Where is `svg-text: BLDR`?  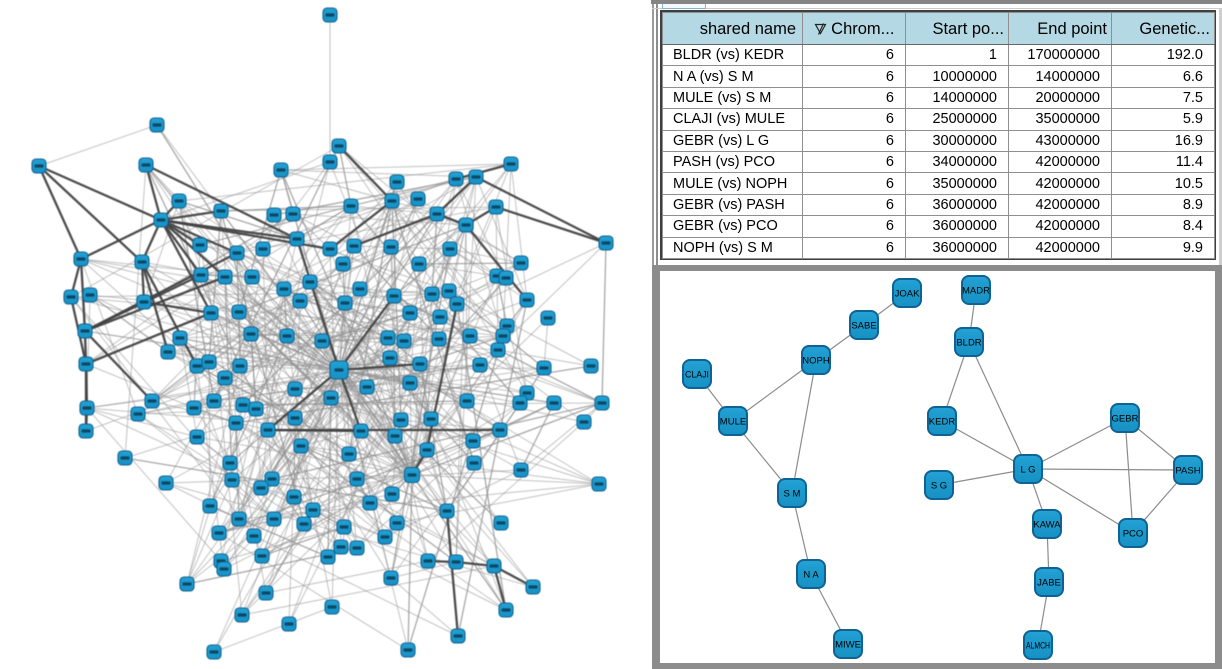
svg-text: BLDR is located at coordinates (968, 343).